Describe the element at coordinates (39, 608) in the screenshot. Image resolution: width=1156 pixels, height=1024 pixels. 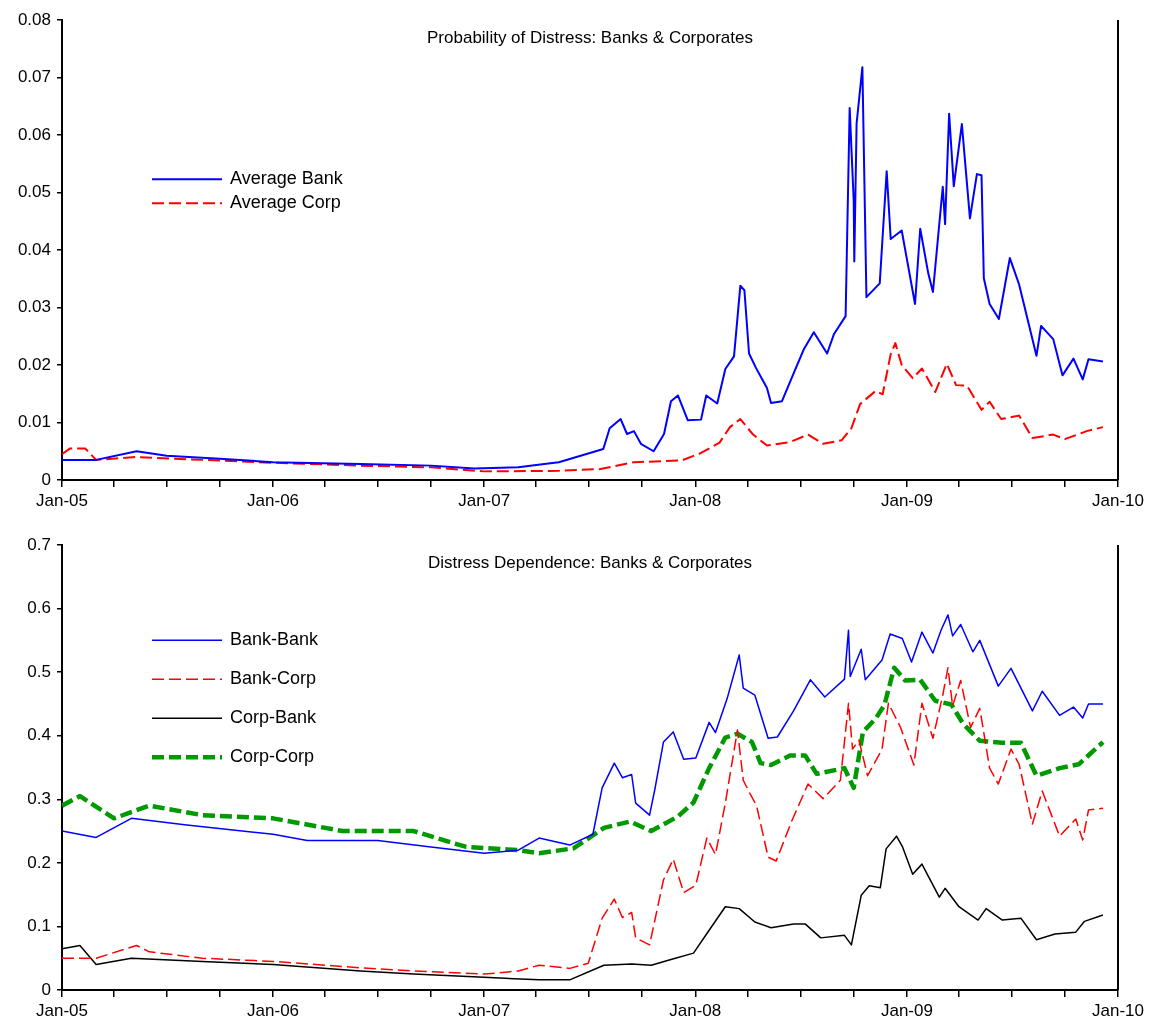
I see `y-tick-label: 0.6` at that location.